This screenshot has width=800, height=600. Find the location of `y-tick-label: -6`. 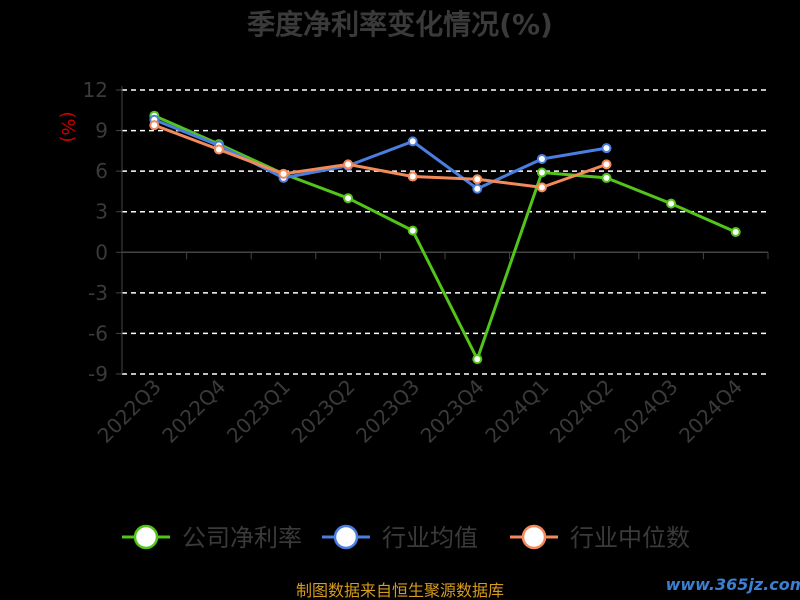

y-tick-label: -6 is located at coordinates (98, 333).